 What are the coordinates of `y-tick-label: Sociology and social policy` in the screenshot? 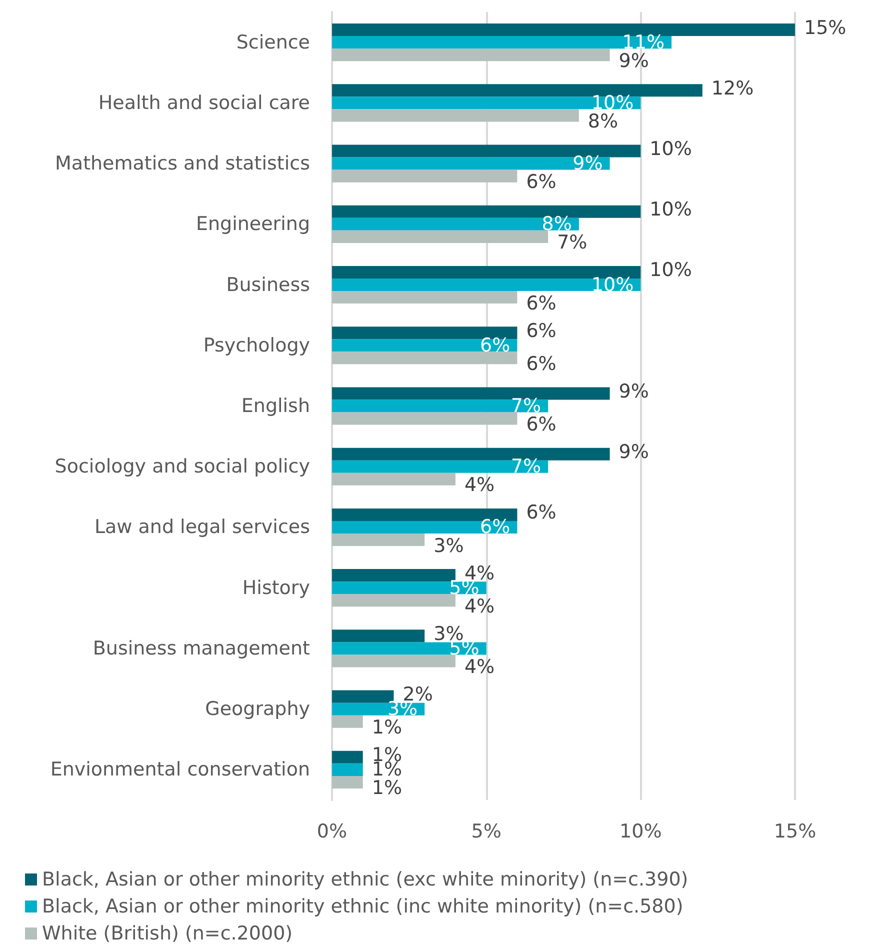 It's located at (182, 467).